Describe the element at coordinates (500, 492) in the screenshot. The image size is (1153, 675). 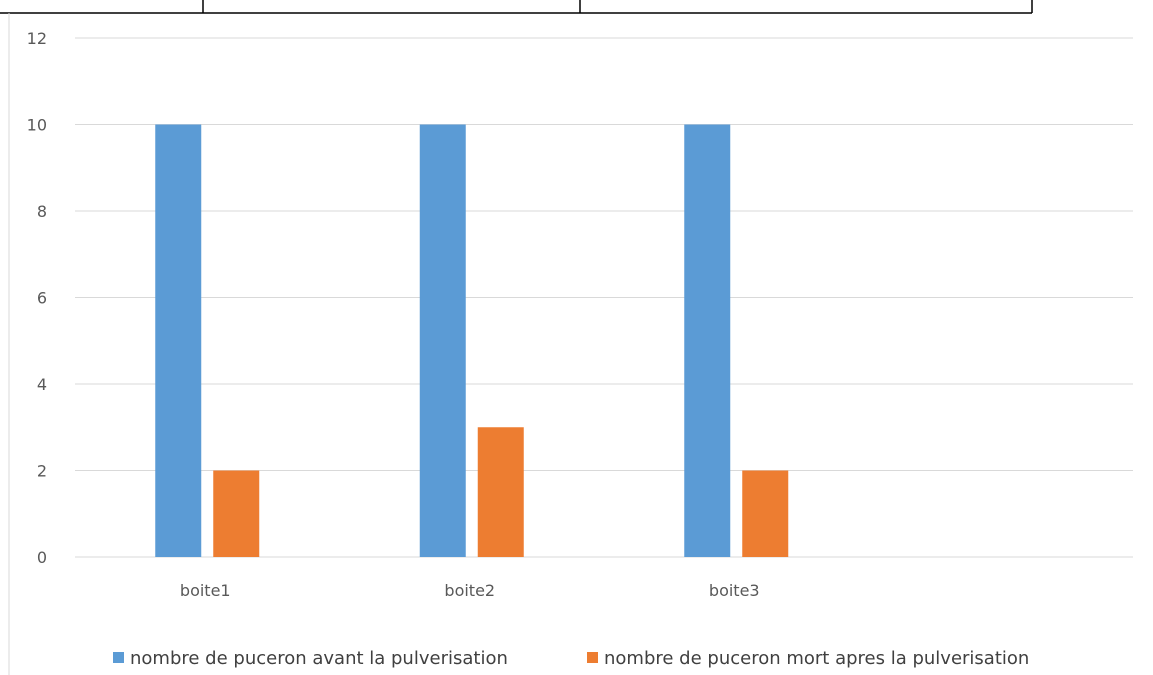
I see `bar-mort-boite2` at that location.